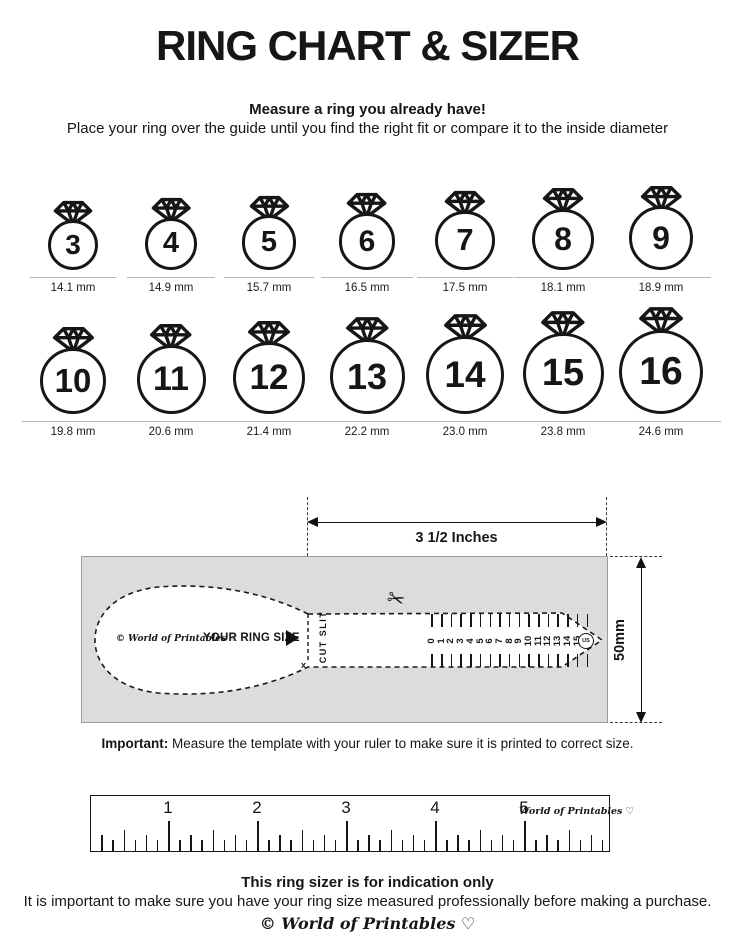  Describe the element at coordinates (346, 807) in the screenshot. I see `ruler-number: 3` at that location.